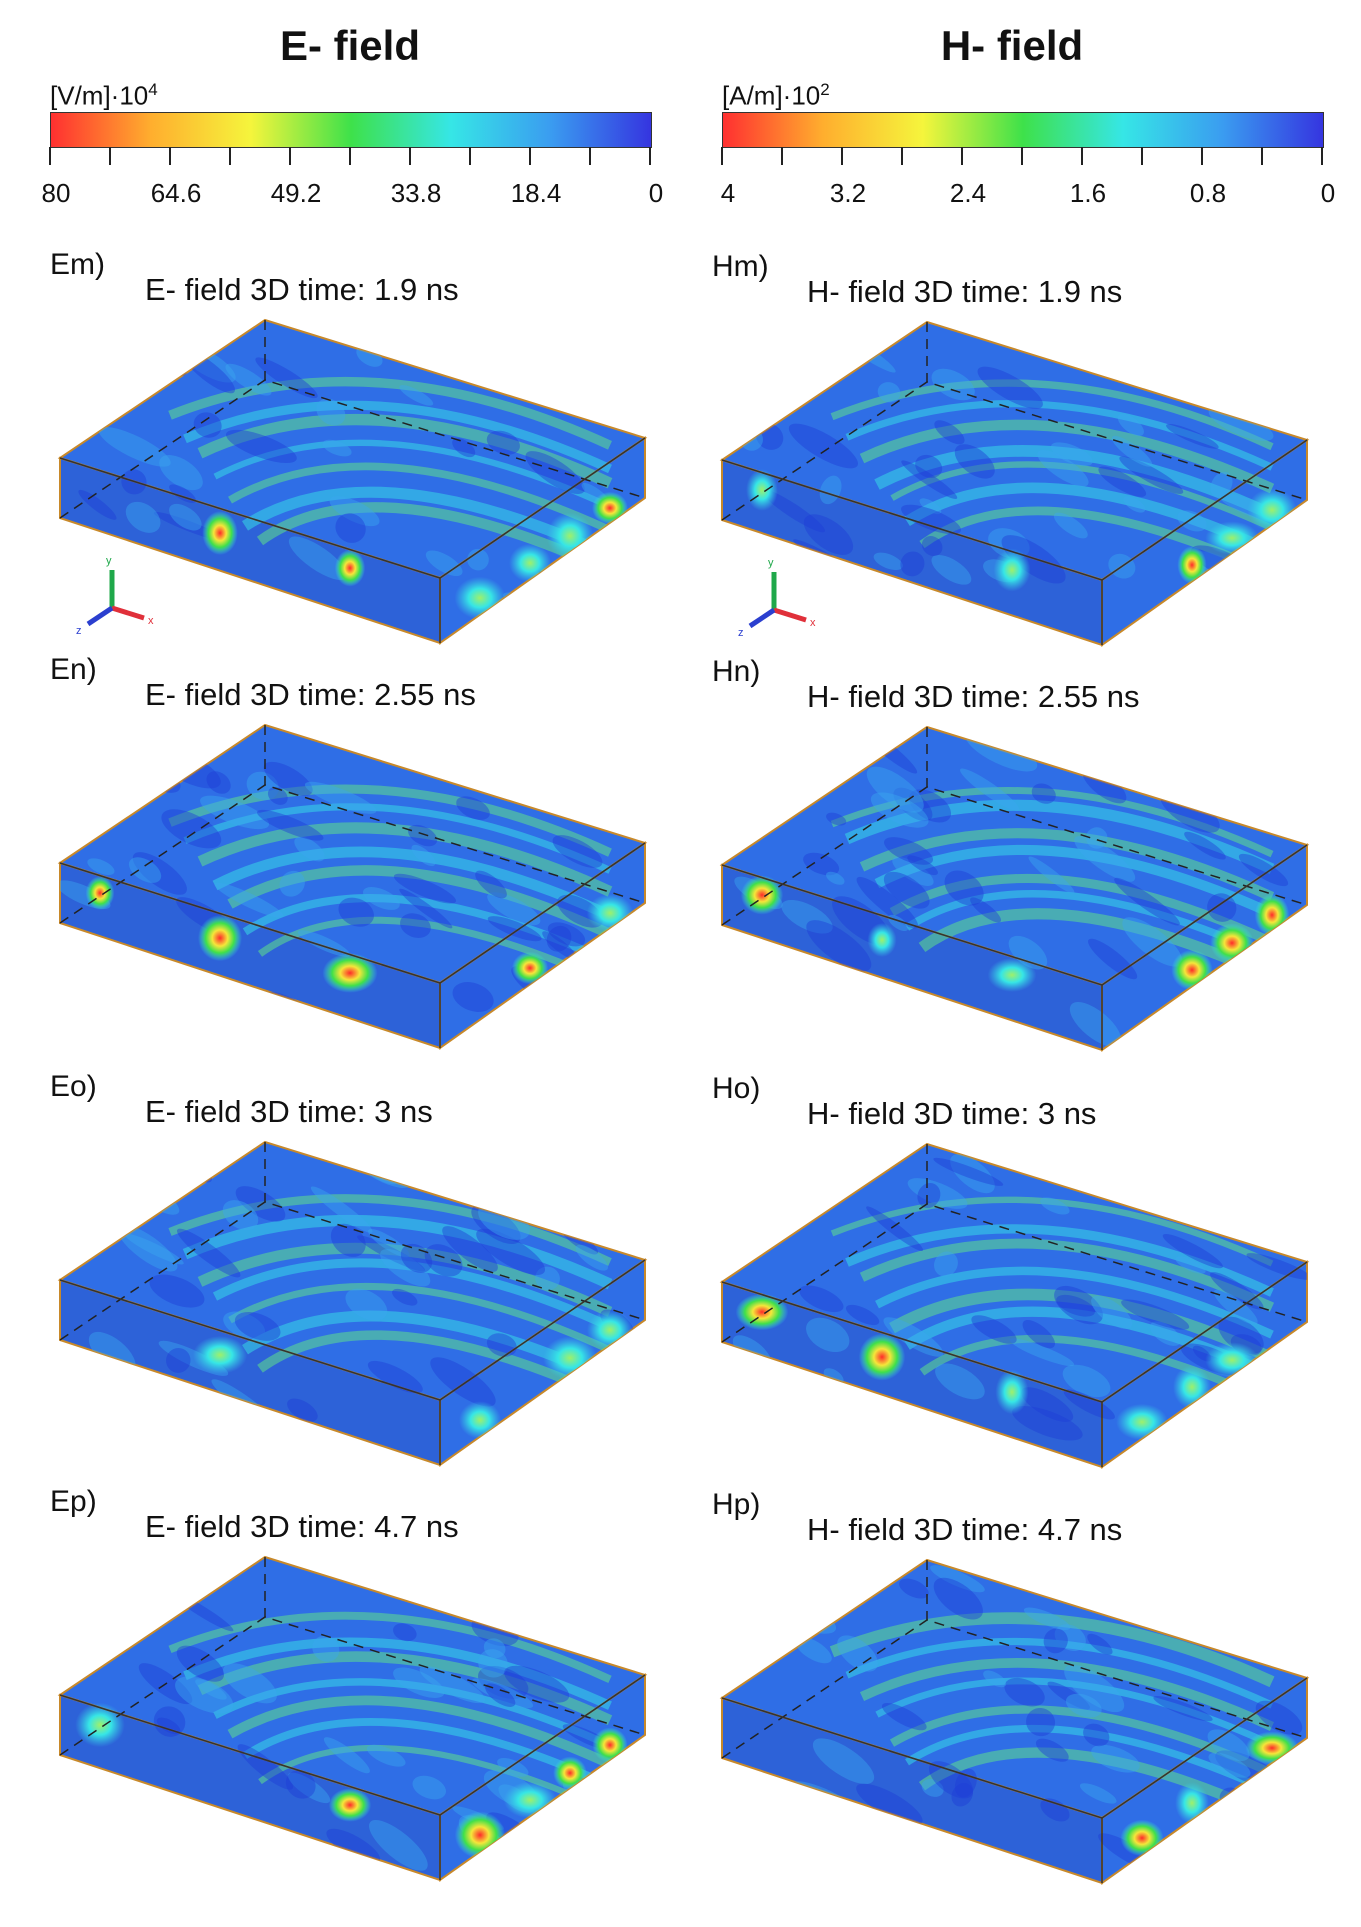 This screenshot has width=1361, height=1927. Describe the element at coordinates (302, 289) in the screenshot. I see `panel-title: E- field 3D time: 1.9 ns` at that location.